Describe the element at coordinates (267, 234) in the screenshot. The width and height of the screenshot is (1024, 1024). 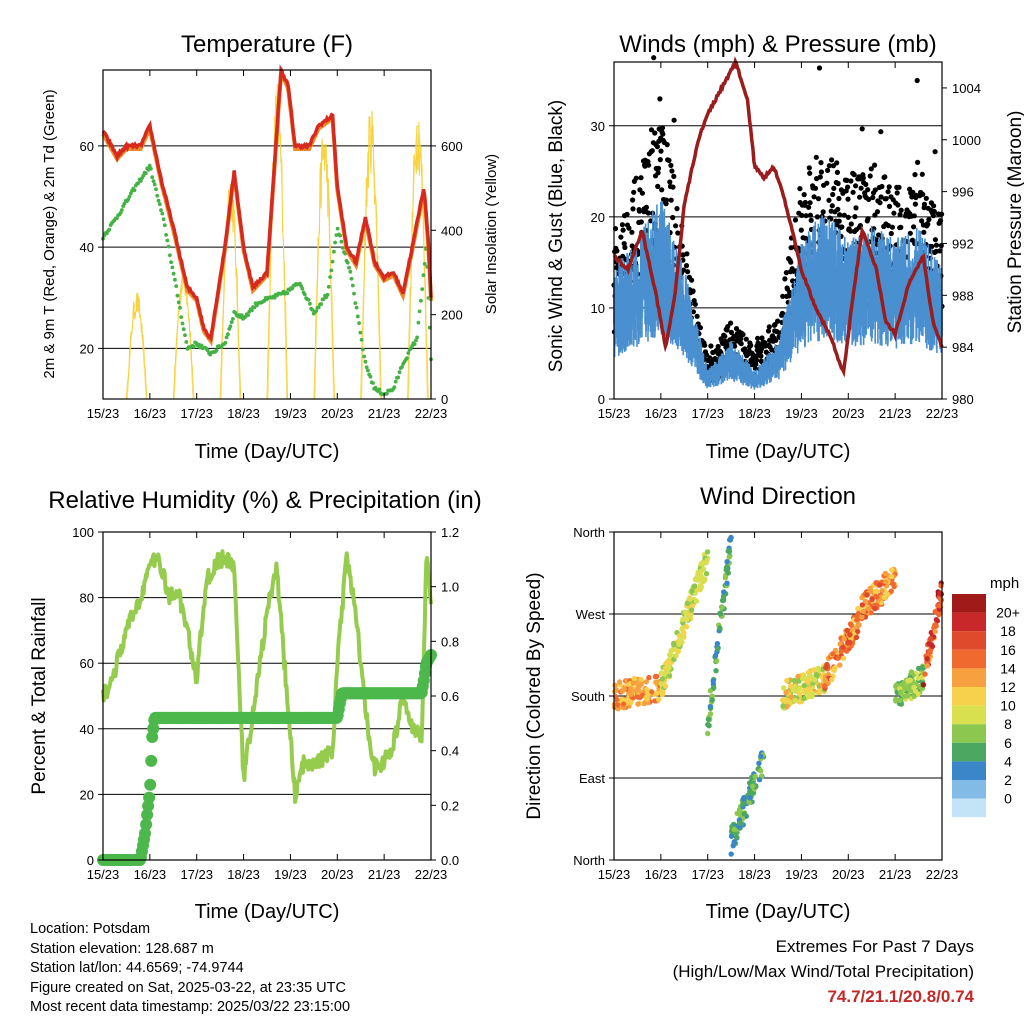
I see `temperature-frame` at that location.